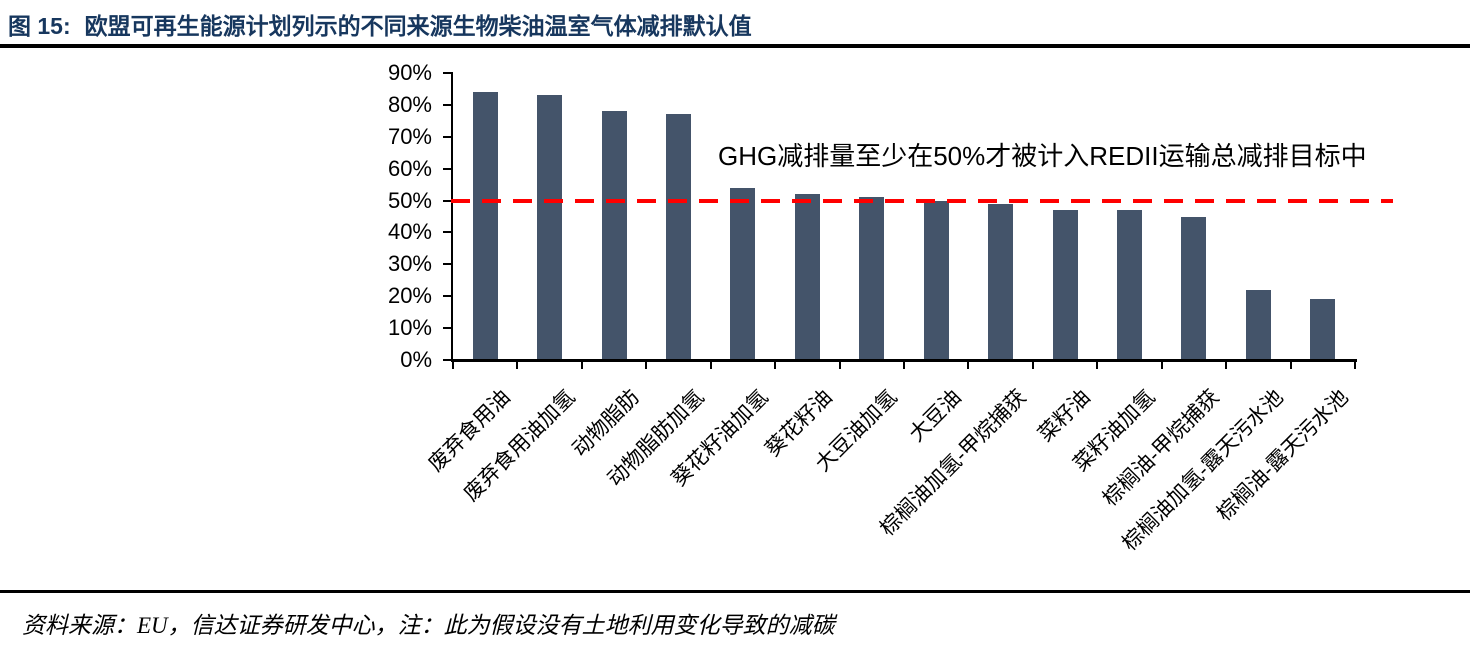  Describe the element at coordinates (409, 328) in the screenshot. I see `y-axis-tick-label: 10%` at that location.